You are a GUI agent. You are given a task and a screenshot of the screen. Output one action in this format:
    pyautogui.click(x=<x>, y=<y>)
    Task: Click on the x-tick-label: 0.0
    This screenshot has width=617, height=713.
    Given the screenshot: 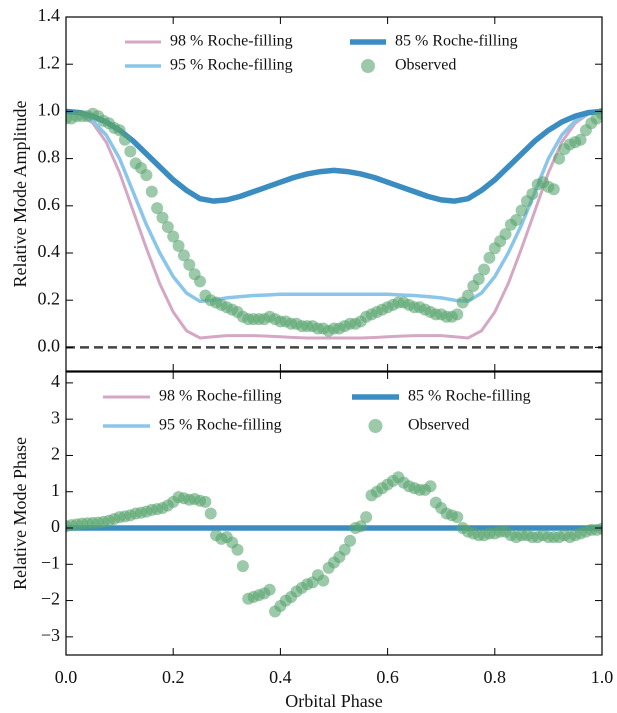 What is the action you would take?
    pyautogui.click(x=66, y=677)
    